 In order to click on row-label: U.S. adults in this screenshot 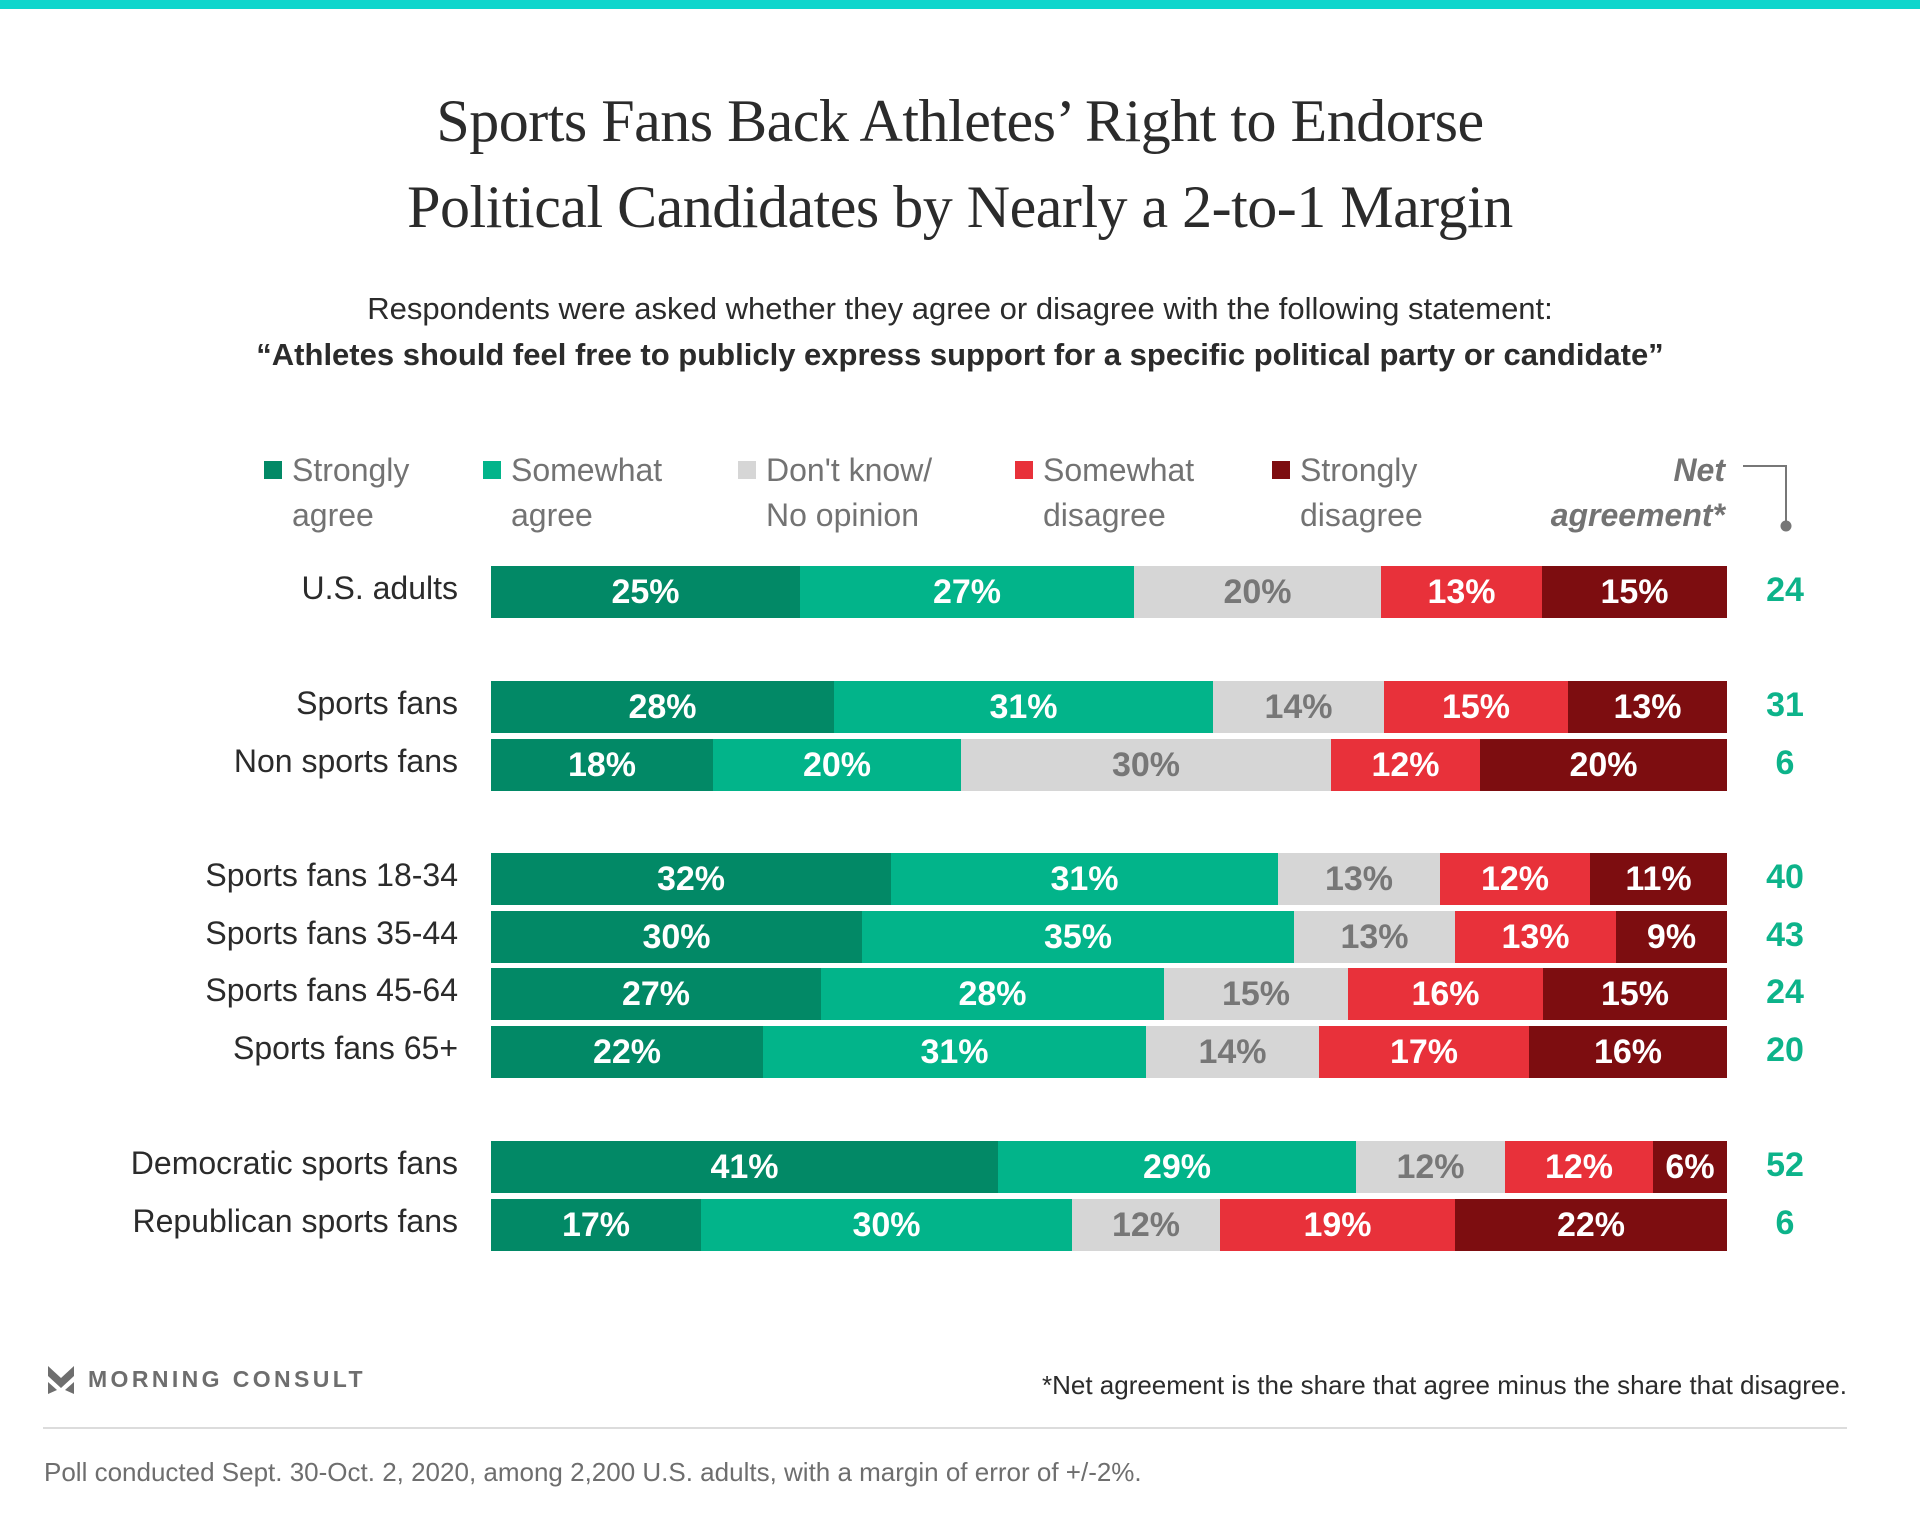, I will do `click(379, 588)`.